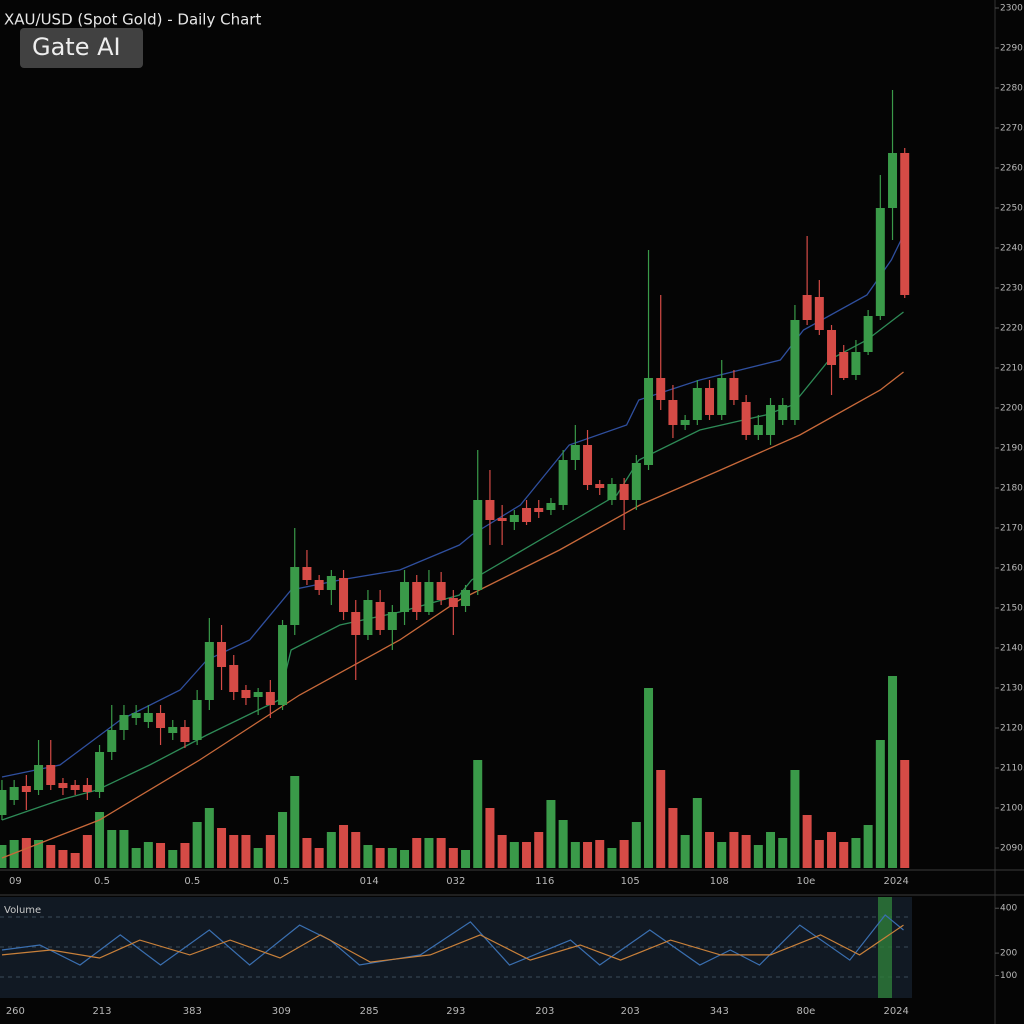 This screenshot has height=1024, width=1024. Describe the element at coordinates (101, 1011) in the screenshot. I see `x-tick-label: 213` at that location.